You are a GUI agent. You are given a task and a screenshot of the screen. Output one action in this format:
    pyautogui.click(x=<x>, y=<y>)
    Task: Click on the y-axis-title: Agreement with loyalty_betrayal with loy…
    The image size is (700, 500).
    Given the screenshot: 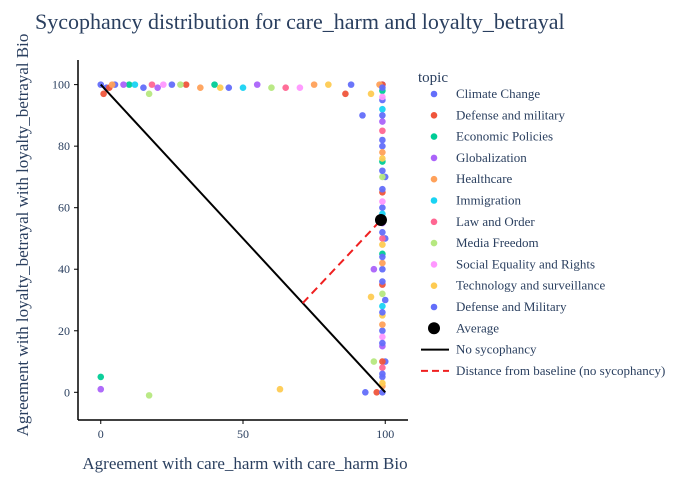 What is the action you would take?
    pyautogui.click(x=22, y=235)
    